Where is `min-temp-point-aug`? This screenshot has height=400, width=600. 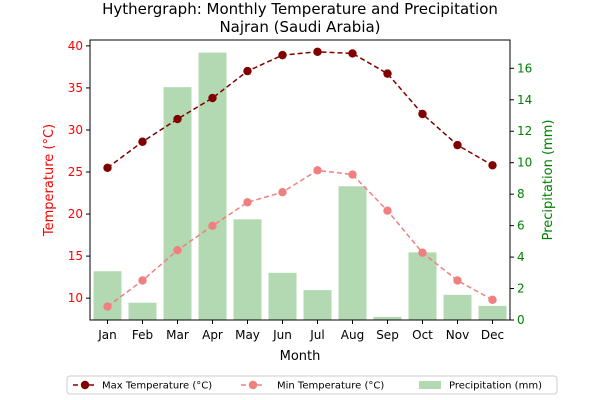 min-temp-point-aug is located at coordinates (352, 174).